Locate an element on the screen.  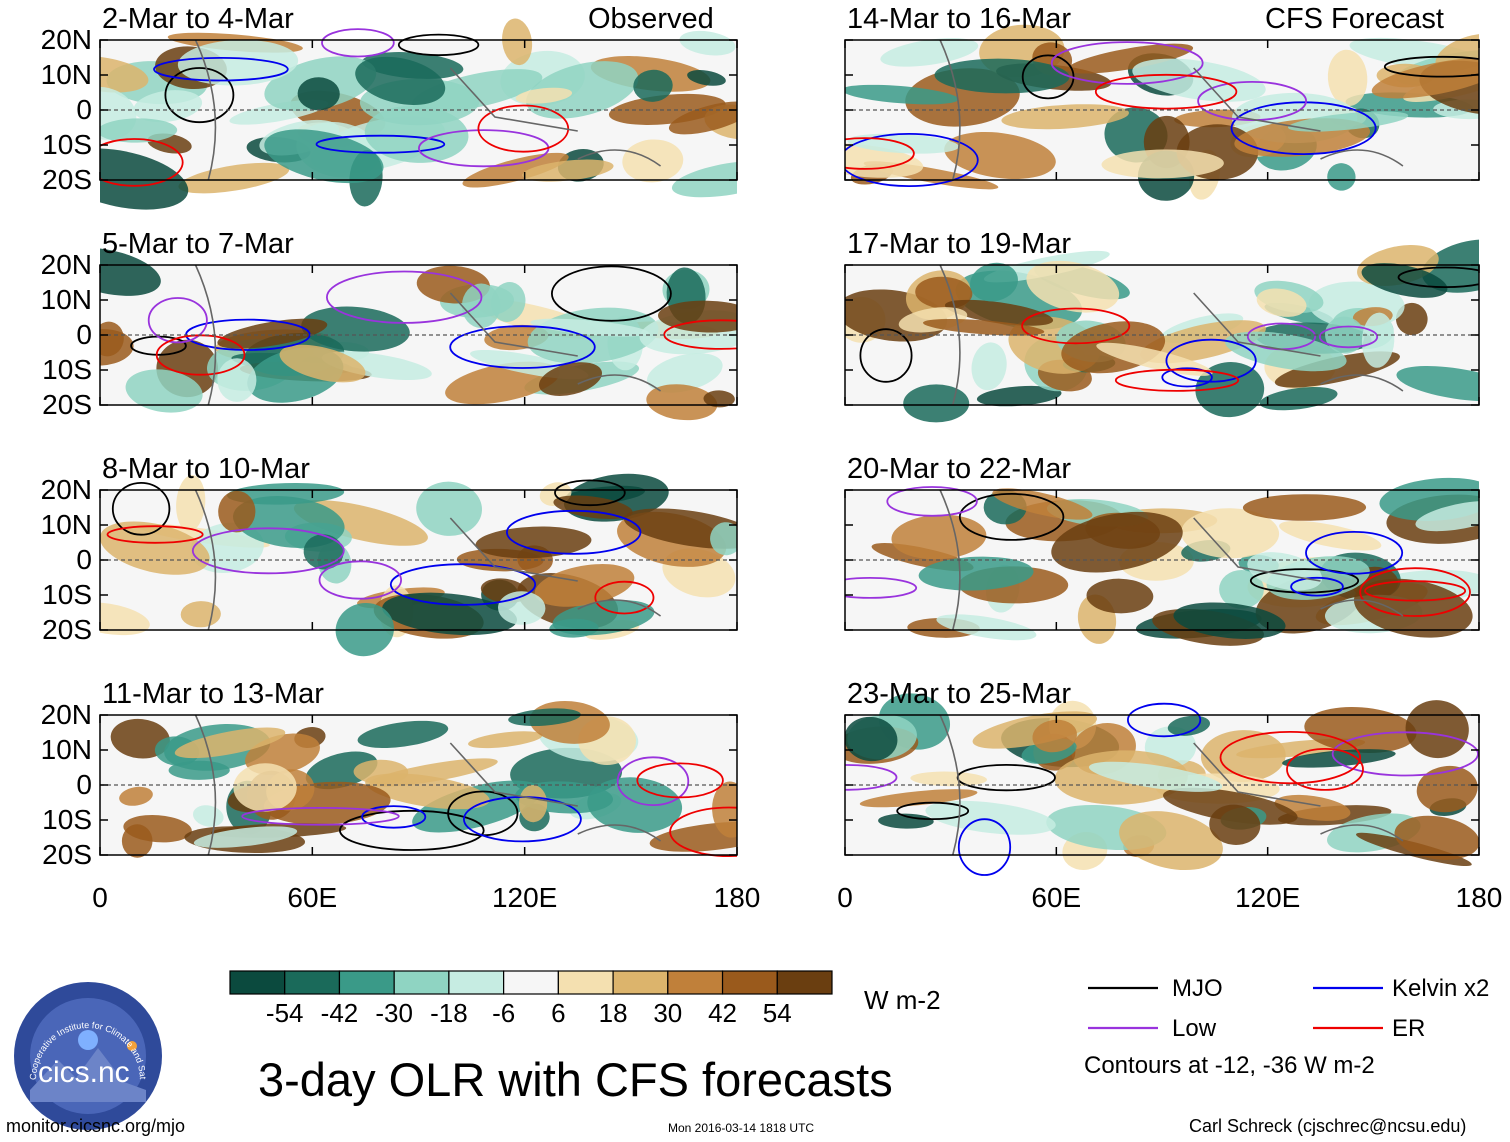
panel-title: 2-Mar to 4-Mar is located at coordinates (198, 19).